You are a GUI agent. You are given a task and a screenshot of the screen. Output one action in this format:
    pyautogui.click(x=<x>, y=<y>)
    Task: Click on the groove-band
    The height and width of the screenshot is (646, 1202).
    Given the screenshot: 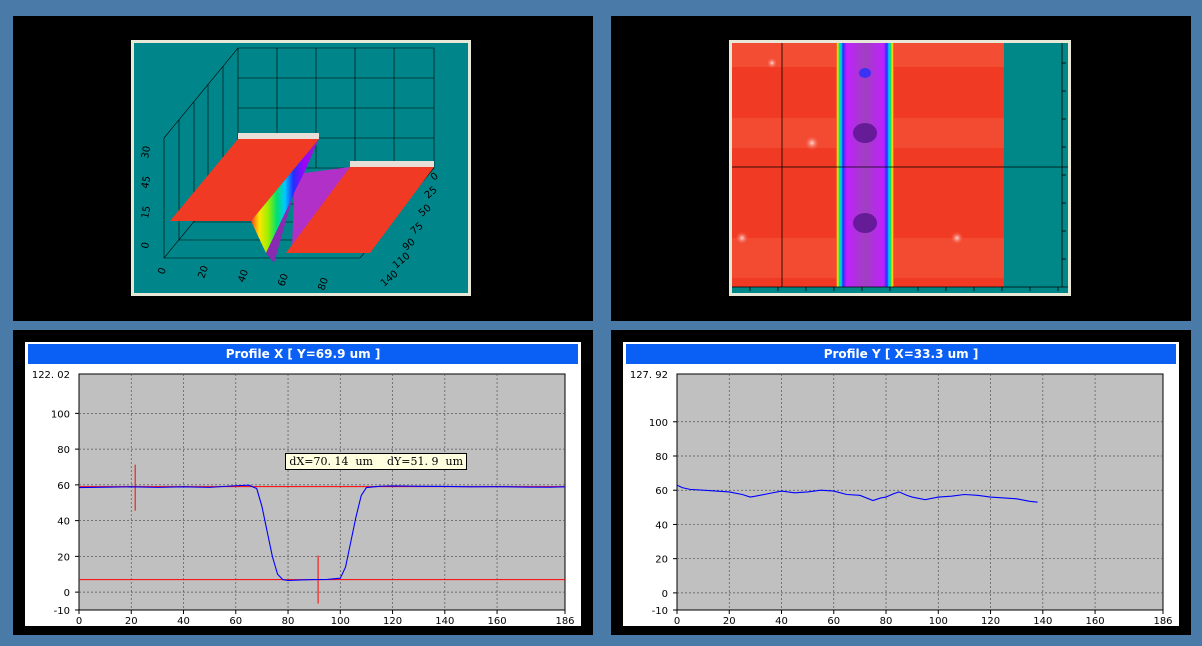 What is the action you would take?
    pyautogui.click(x=865, y=165)
    